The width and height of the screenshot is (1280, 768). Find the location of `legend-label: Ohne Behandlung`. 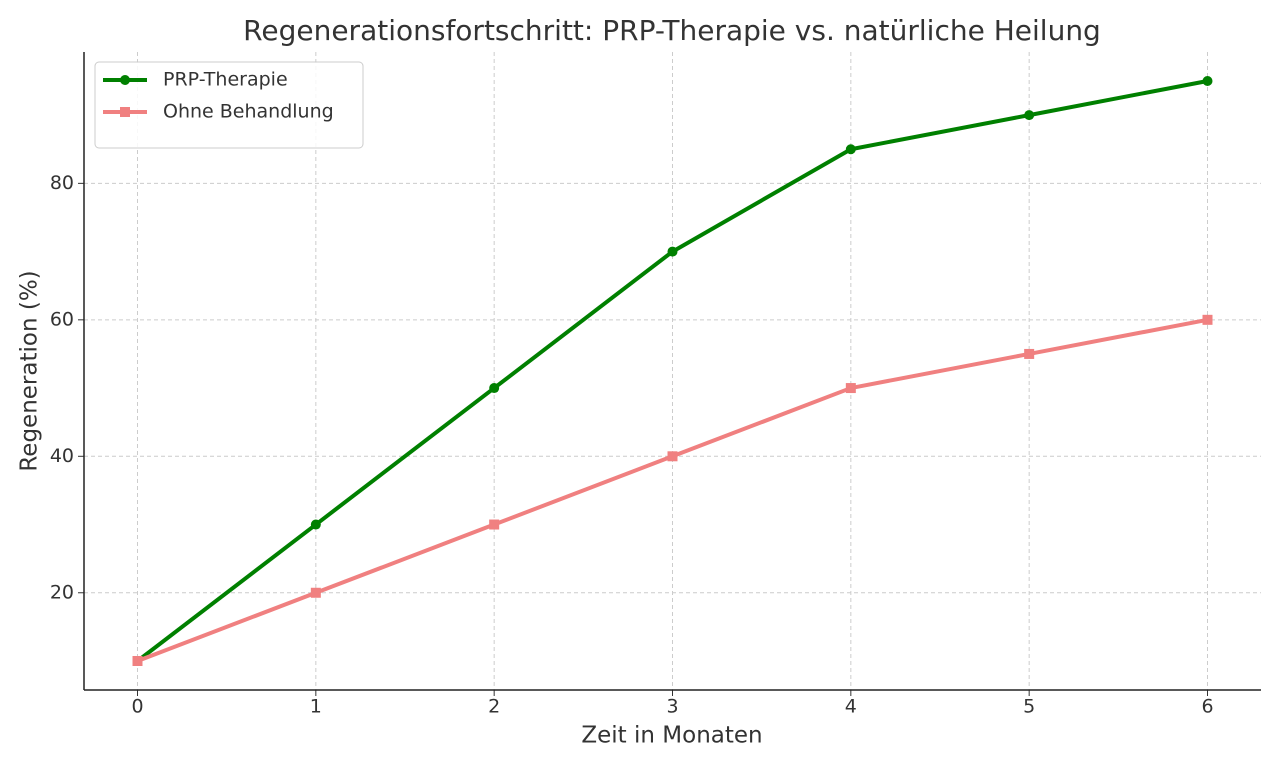

legend-label: Ohne Behandlung is located at coordinates (248, 112).